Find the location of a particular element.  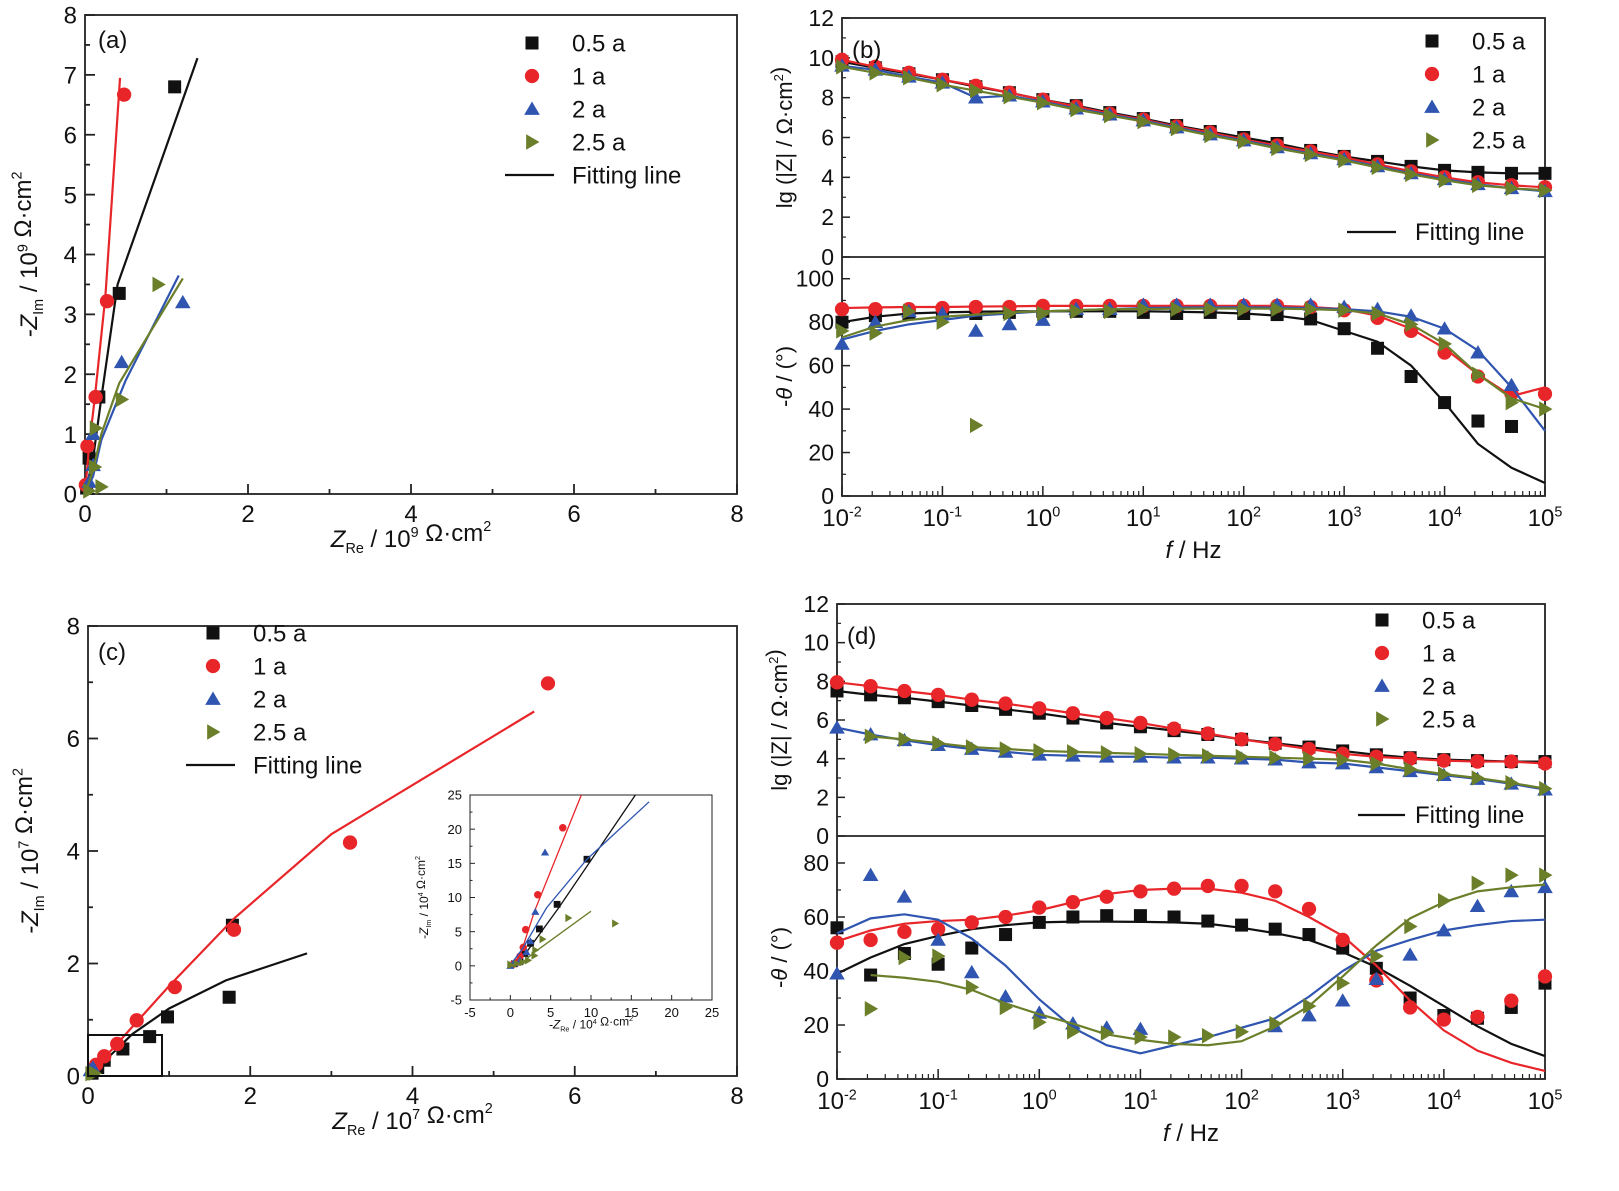

y-tick-label: 0 is located at coordinates (822, 836).